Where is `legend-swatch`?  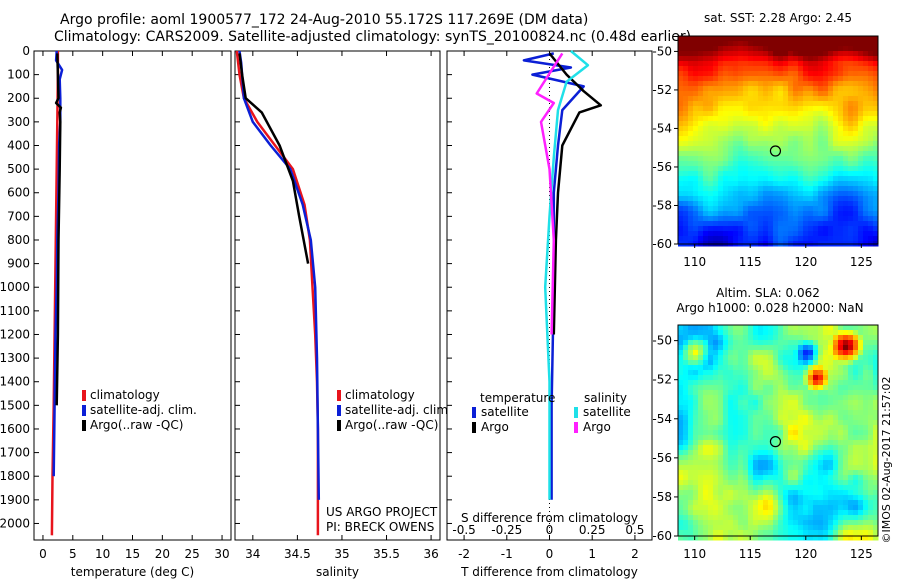 legend-swatch is located at coordinates (474, 427).